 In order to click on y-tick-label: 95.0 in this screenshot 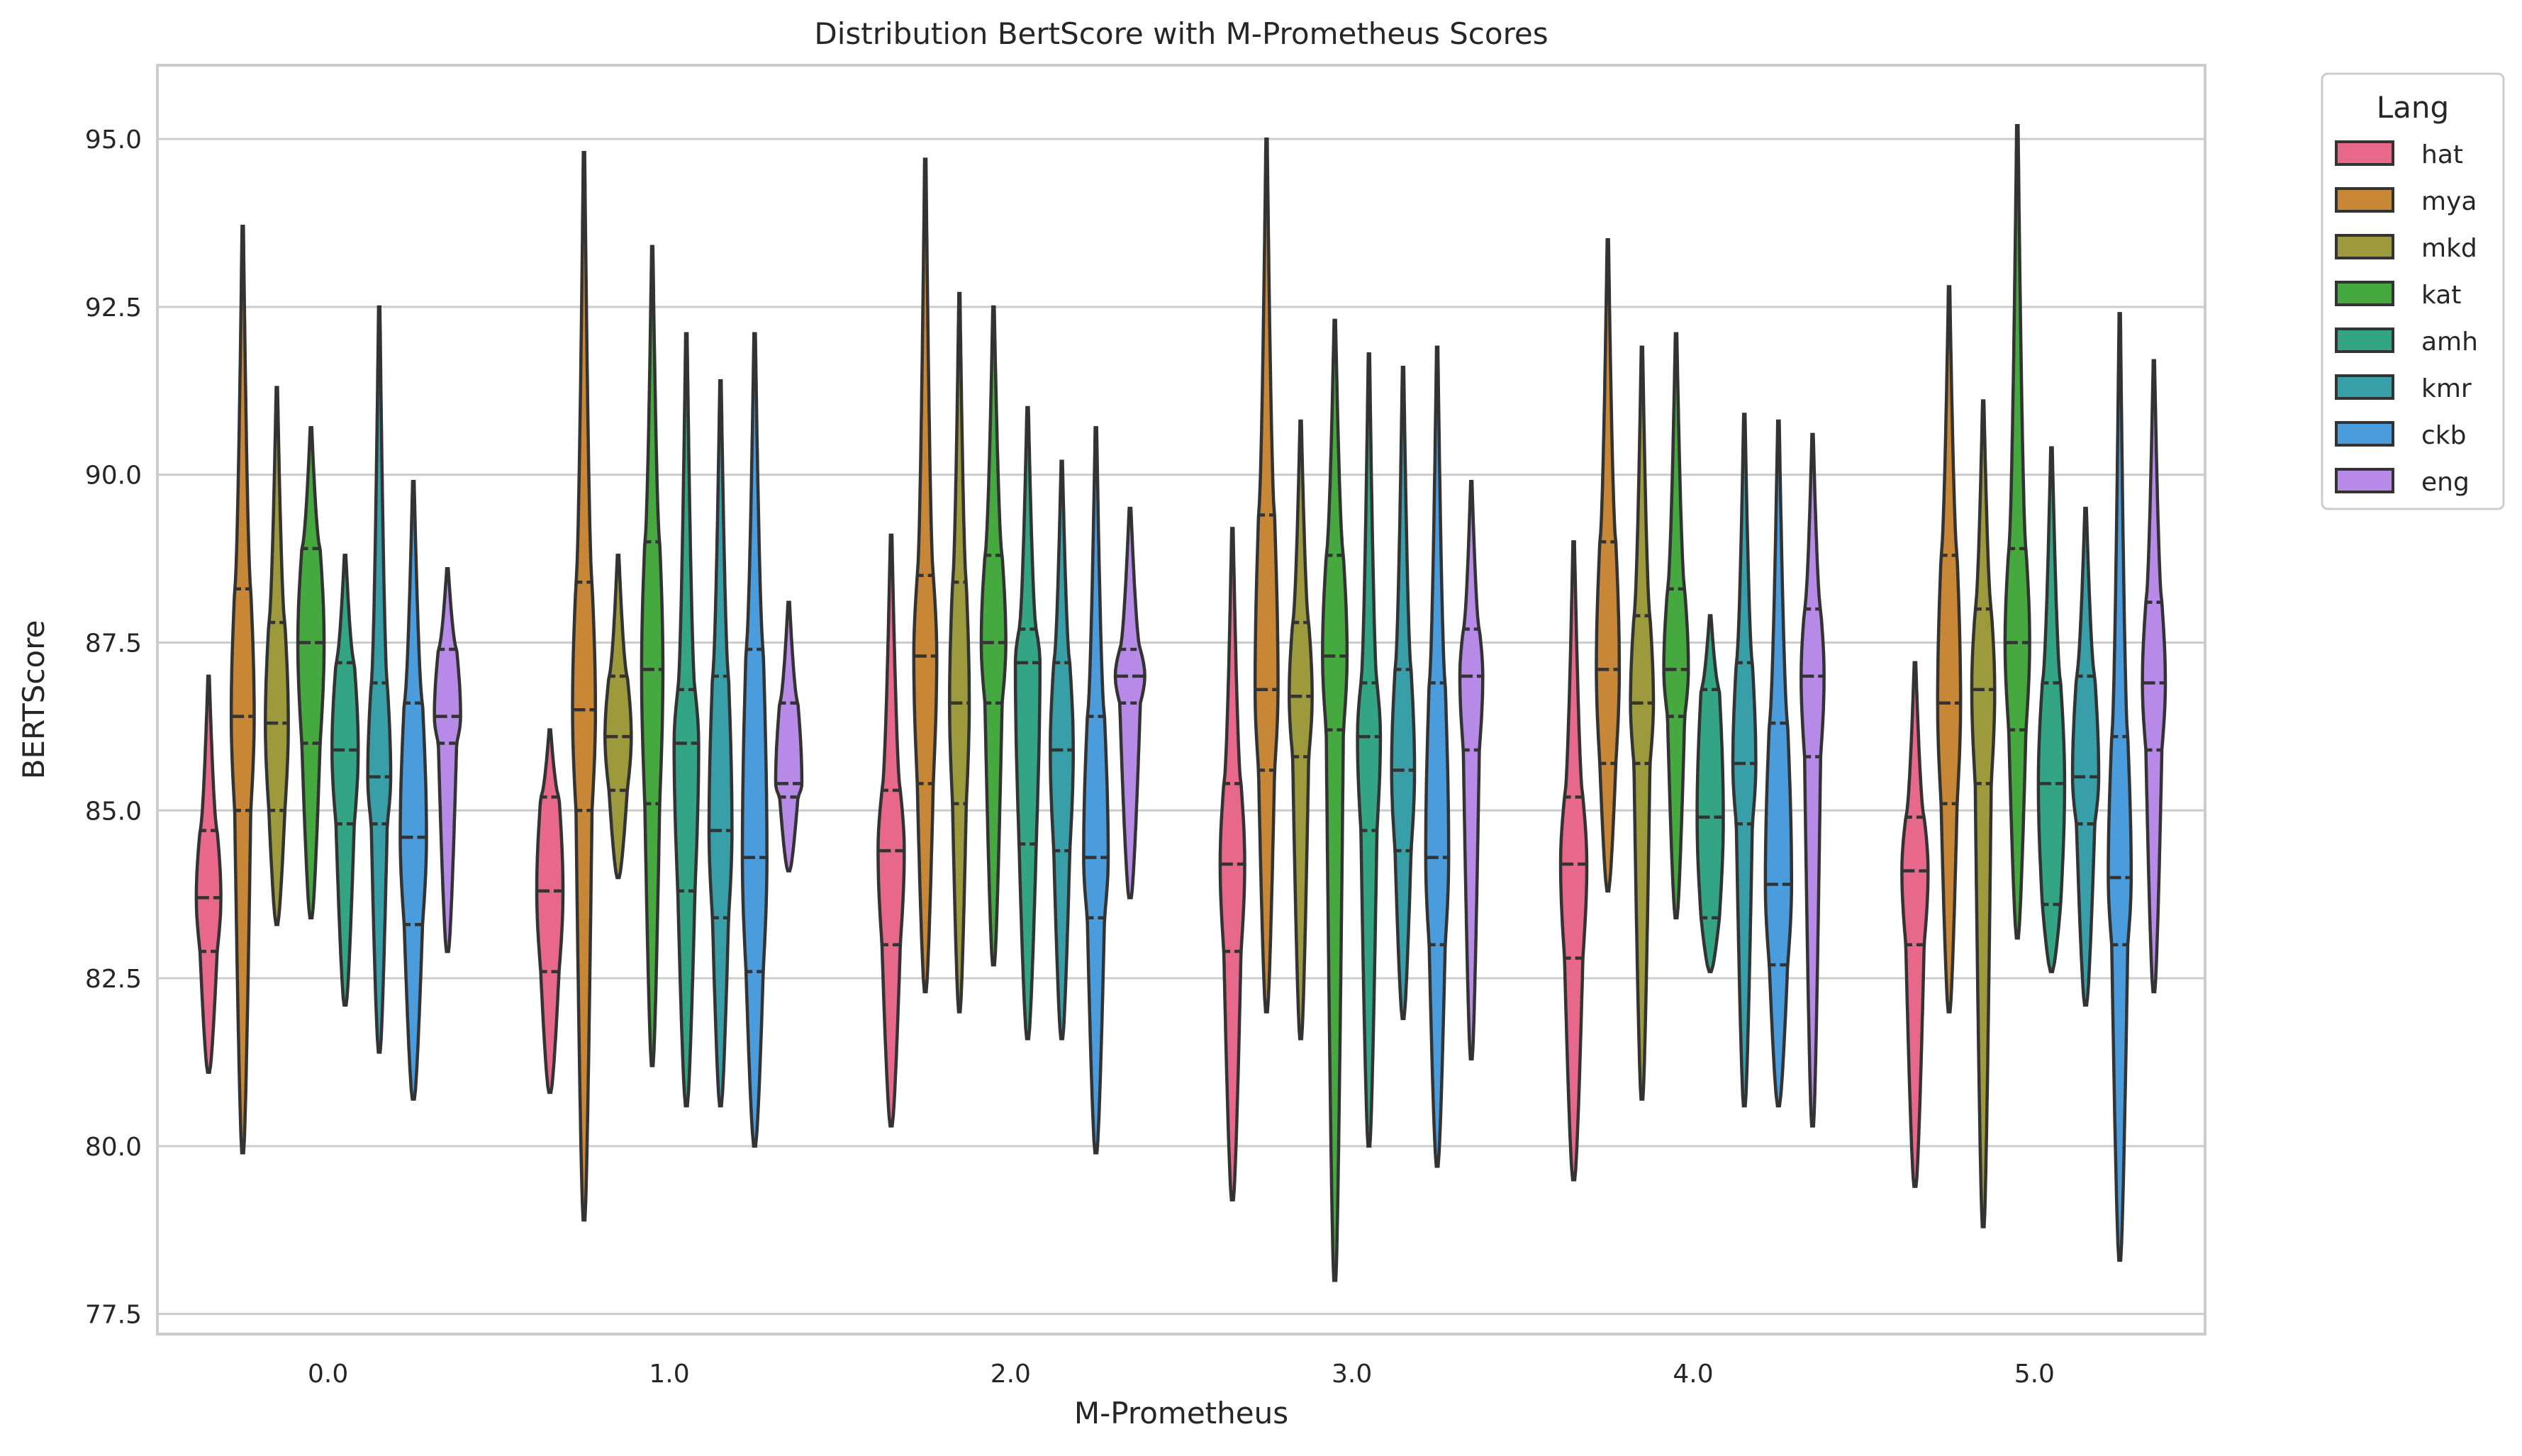, I will do `click(114, 140)`.